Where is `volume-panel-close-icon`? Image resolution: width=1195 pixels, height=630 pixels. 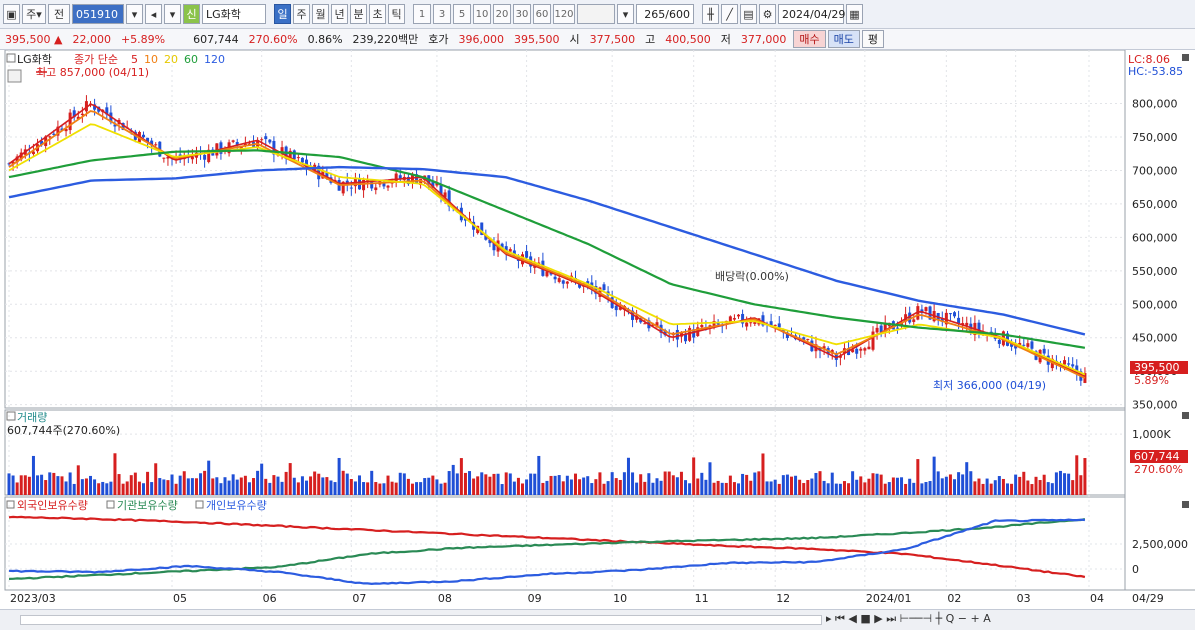 volume-panel-close-icon is located at coordinates (1185, 415).